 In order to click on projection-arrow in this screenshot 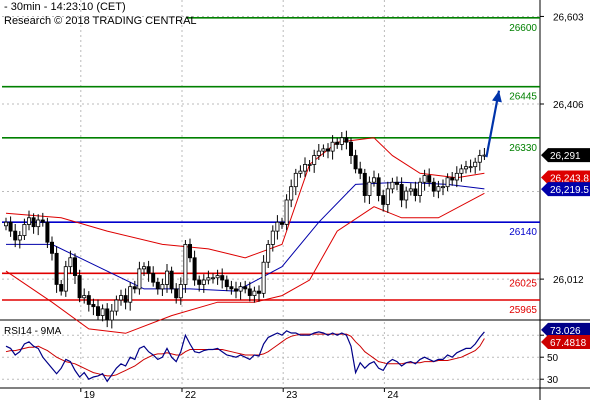, I will do `click(493, 124)`.